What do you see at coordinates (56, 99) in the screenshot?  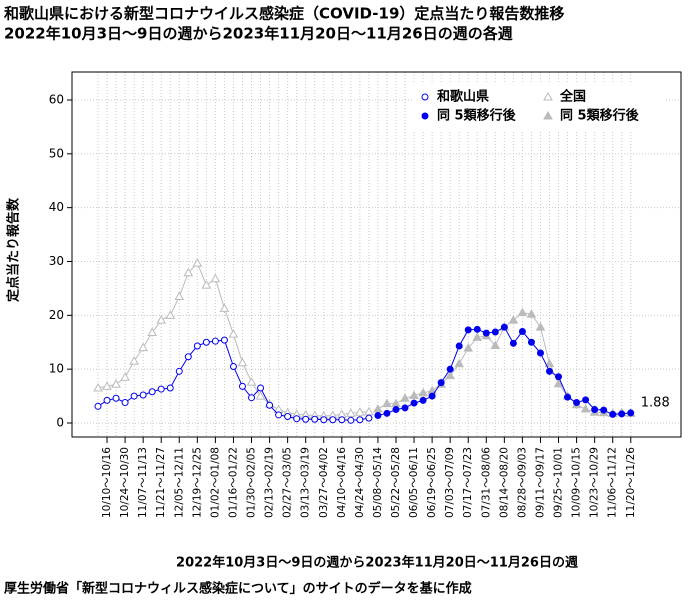 I see `y-tick-label: 60` at bounding box center [56, 99].